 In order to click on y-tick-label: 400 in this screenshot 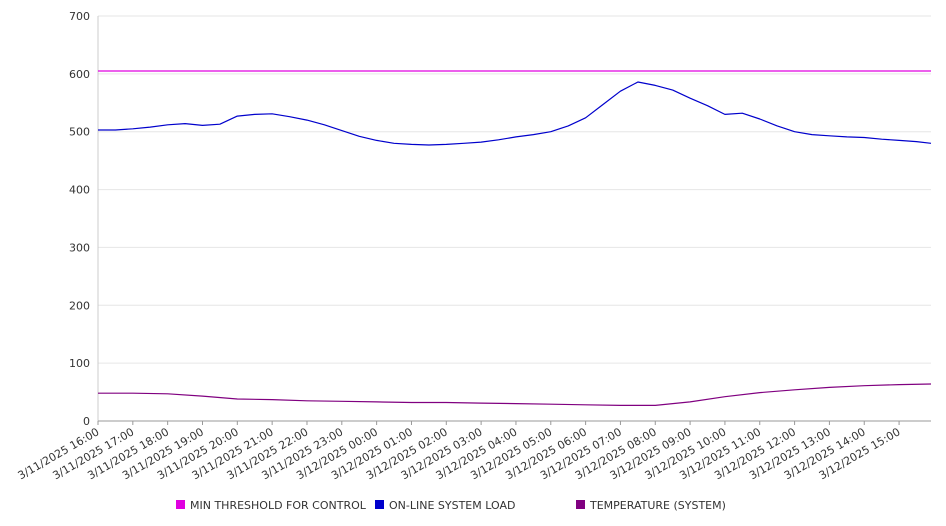, I will do `click(79, 190)`.